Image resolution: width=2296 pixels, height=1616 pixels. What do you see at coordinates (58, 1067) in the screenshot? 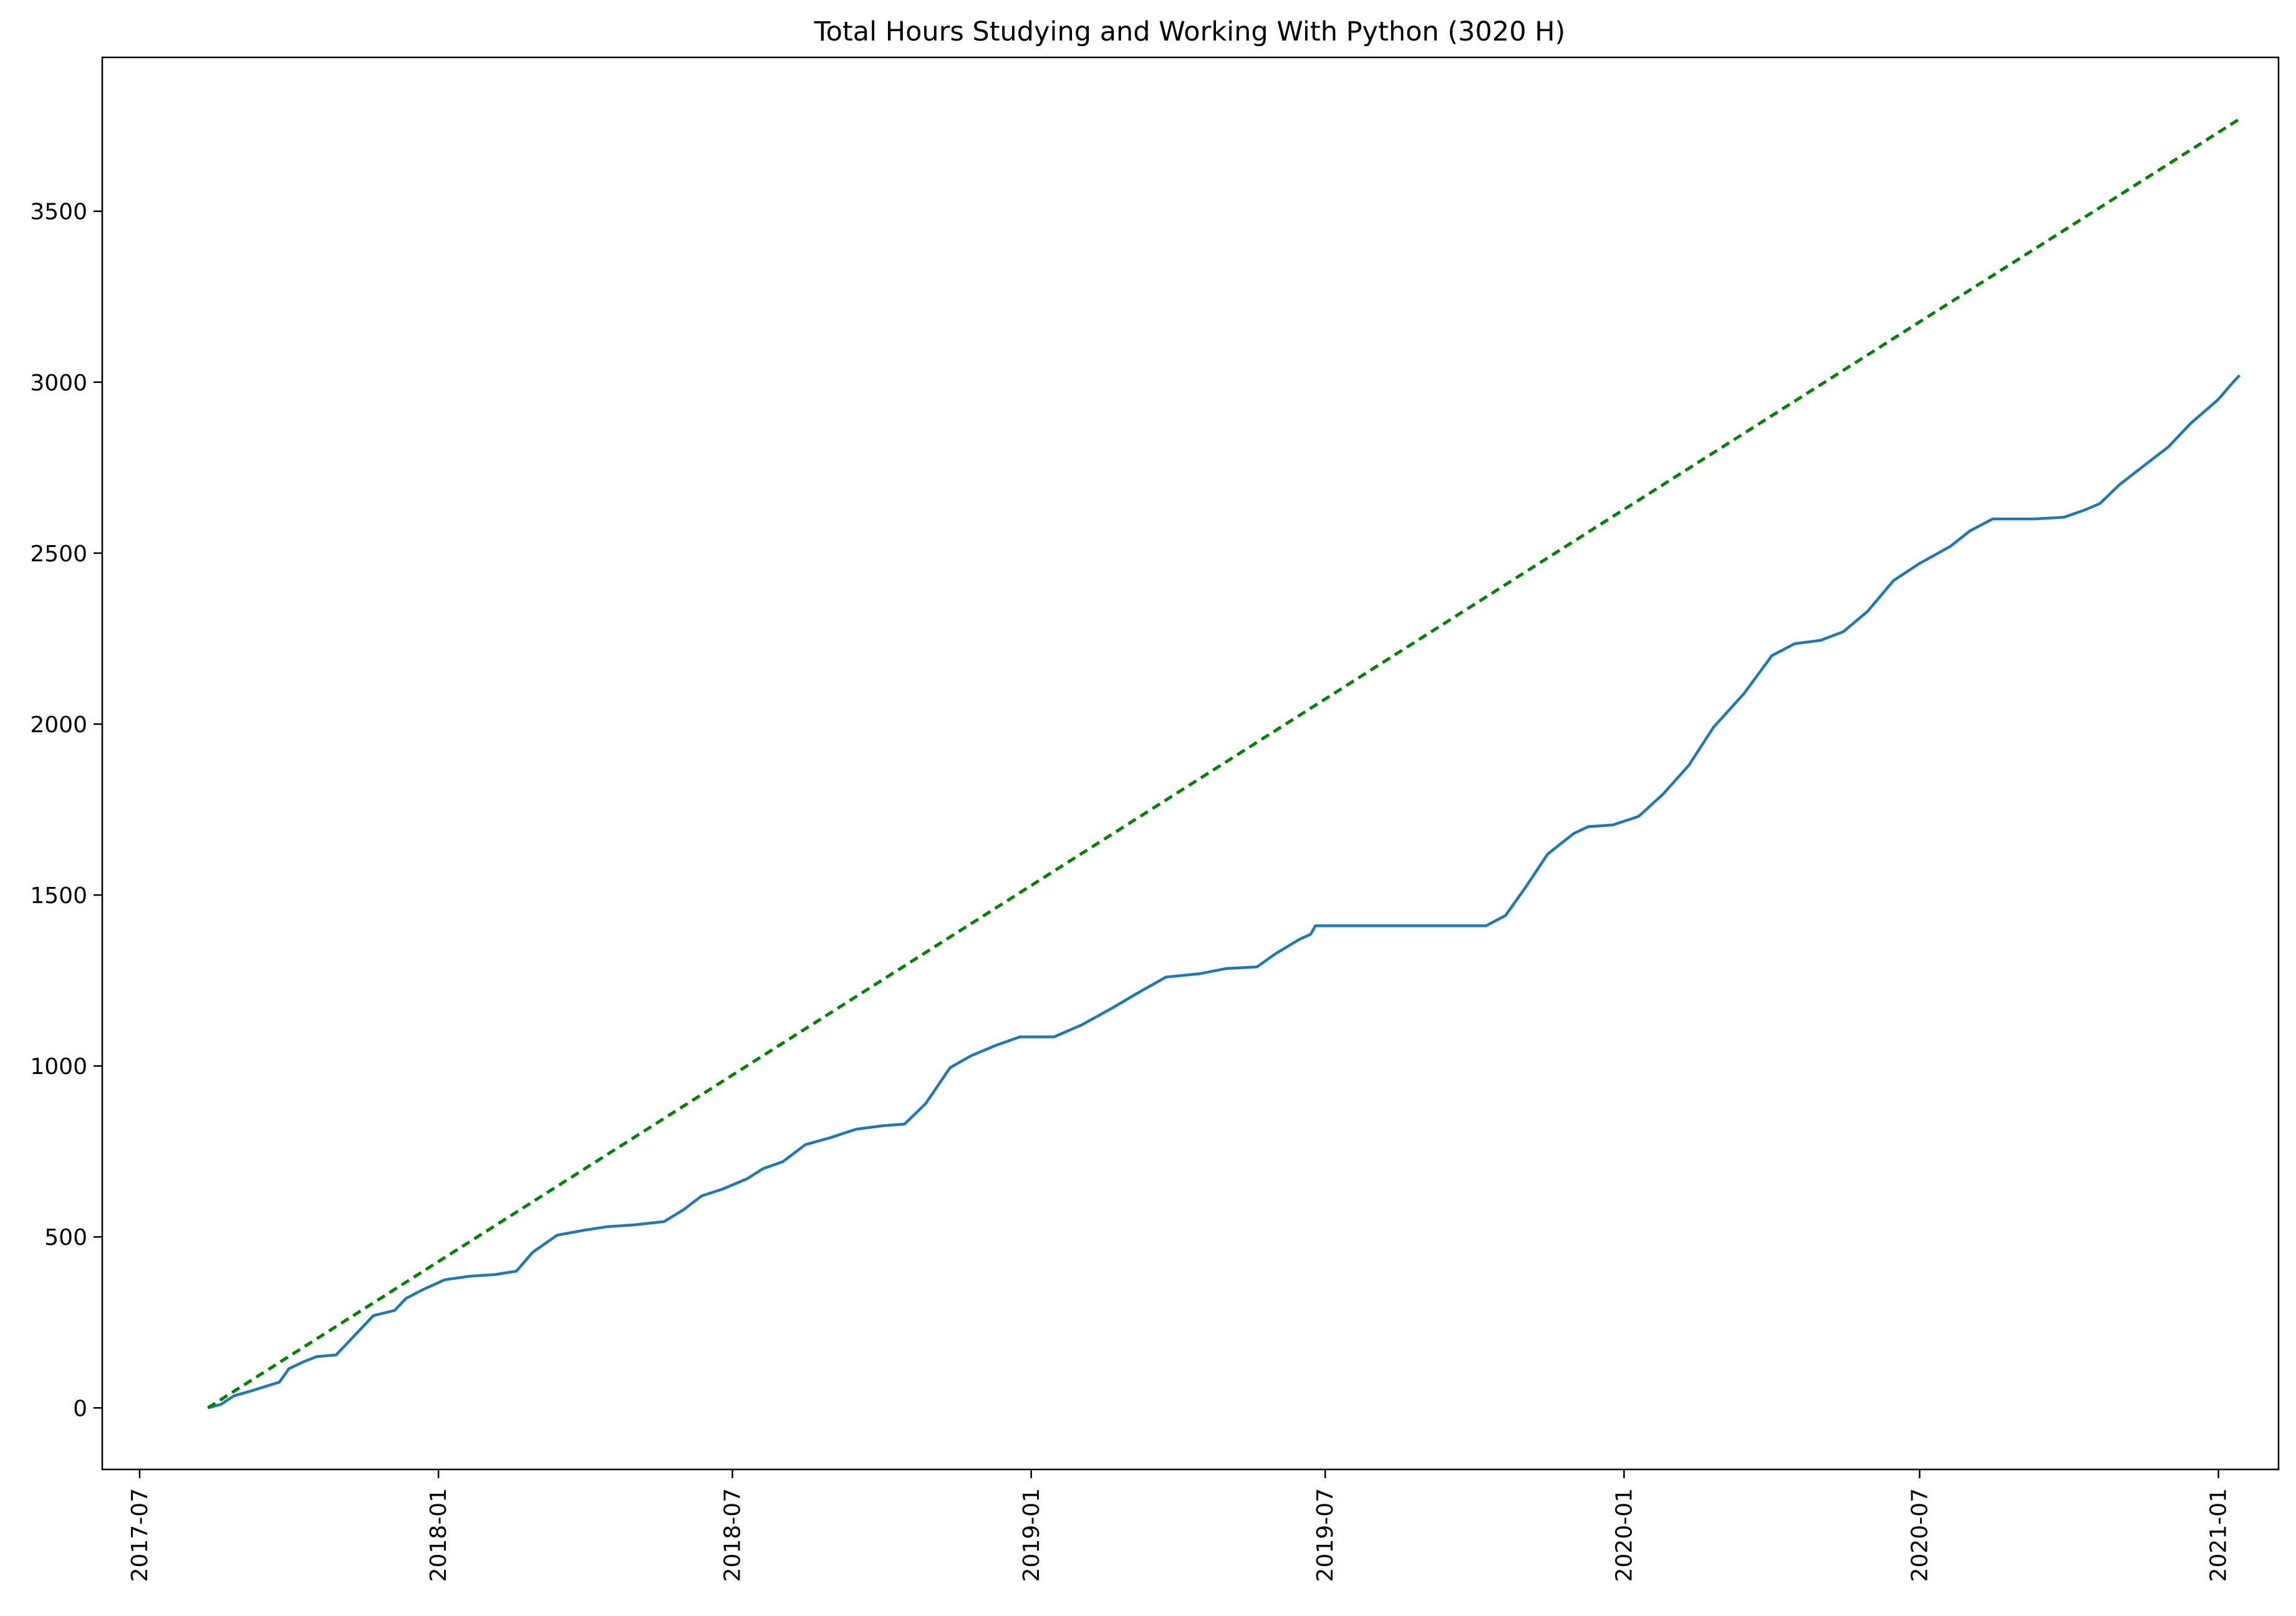
I see `y-tick-label: 1000` at bounding box center [58, 1067].